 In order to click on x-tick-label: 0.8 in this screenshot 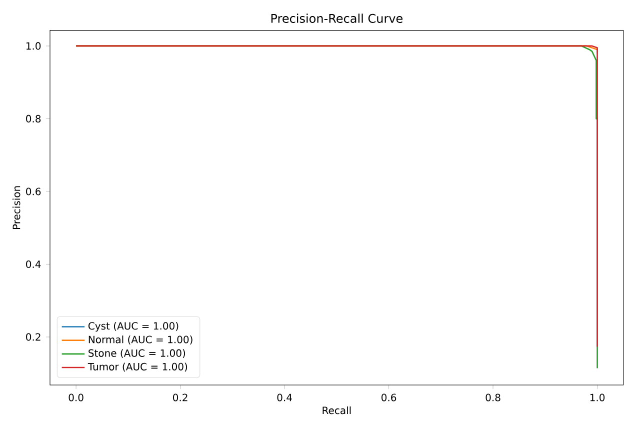, I will do `click(493, 398)`.